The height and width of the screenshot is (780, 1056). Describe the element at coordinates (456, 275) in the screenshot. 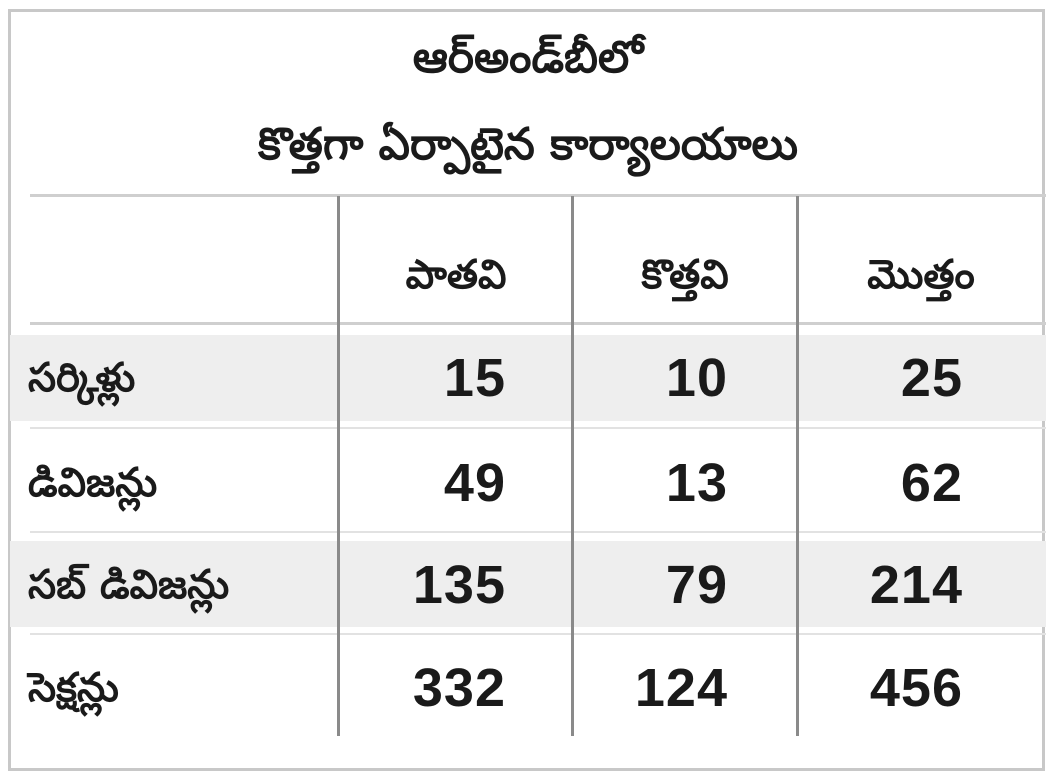

I see `column-header-old: పాతవి` at that location.